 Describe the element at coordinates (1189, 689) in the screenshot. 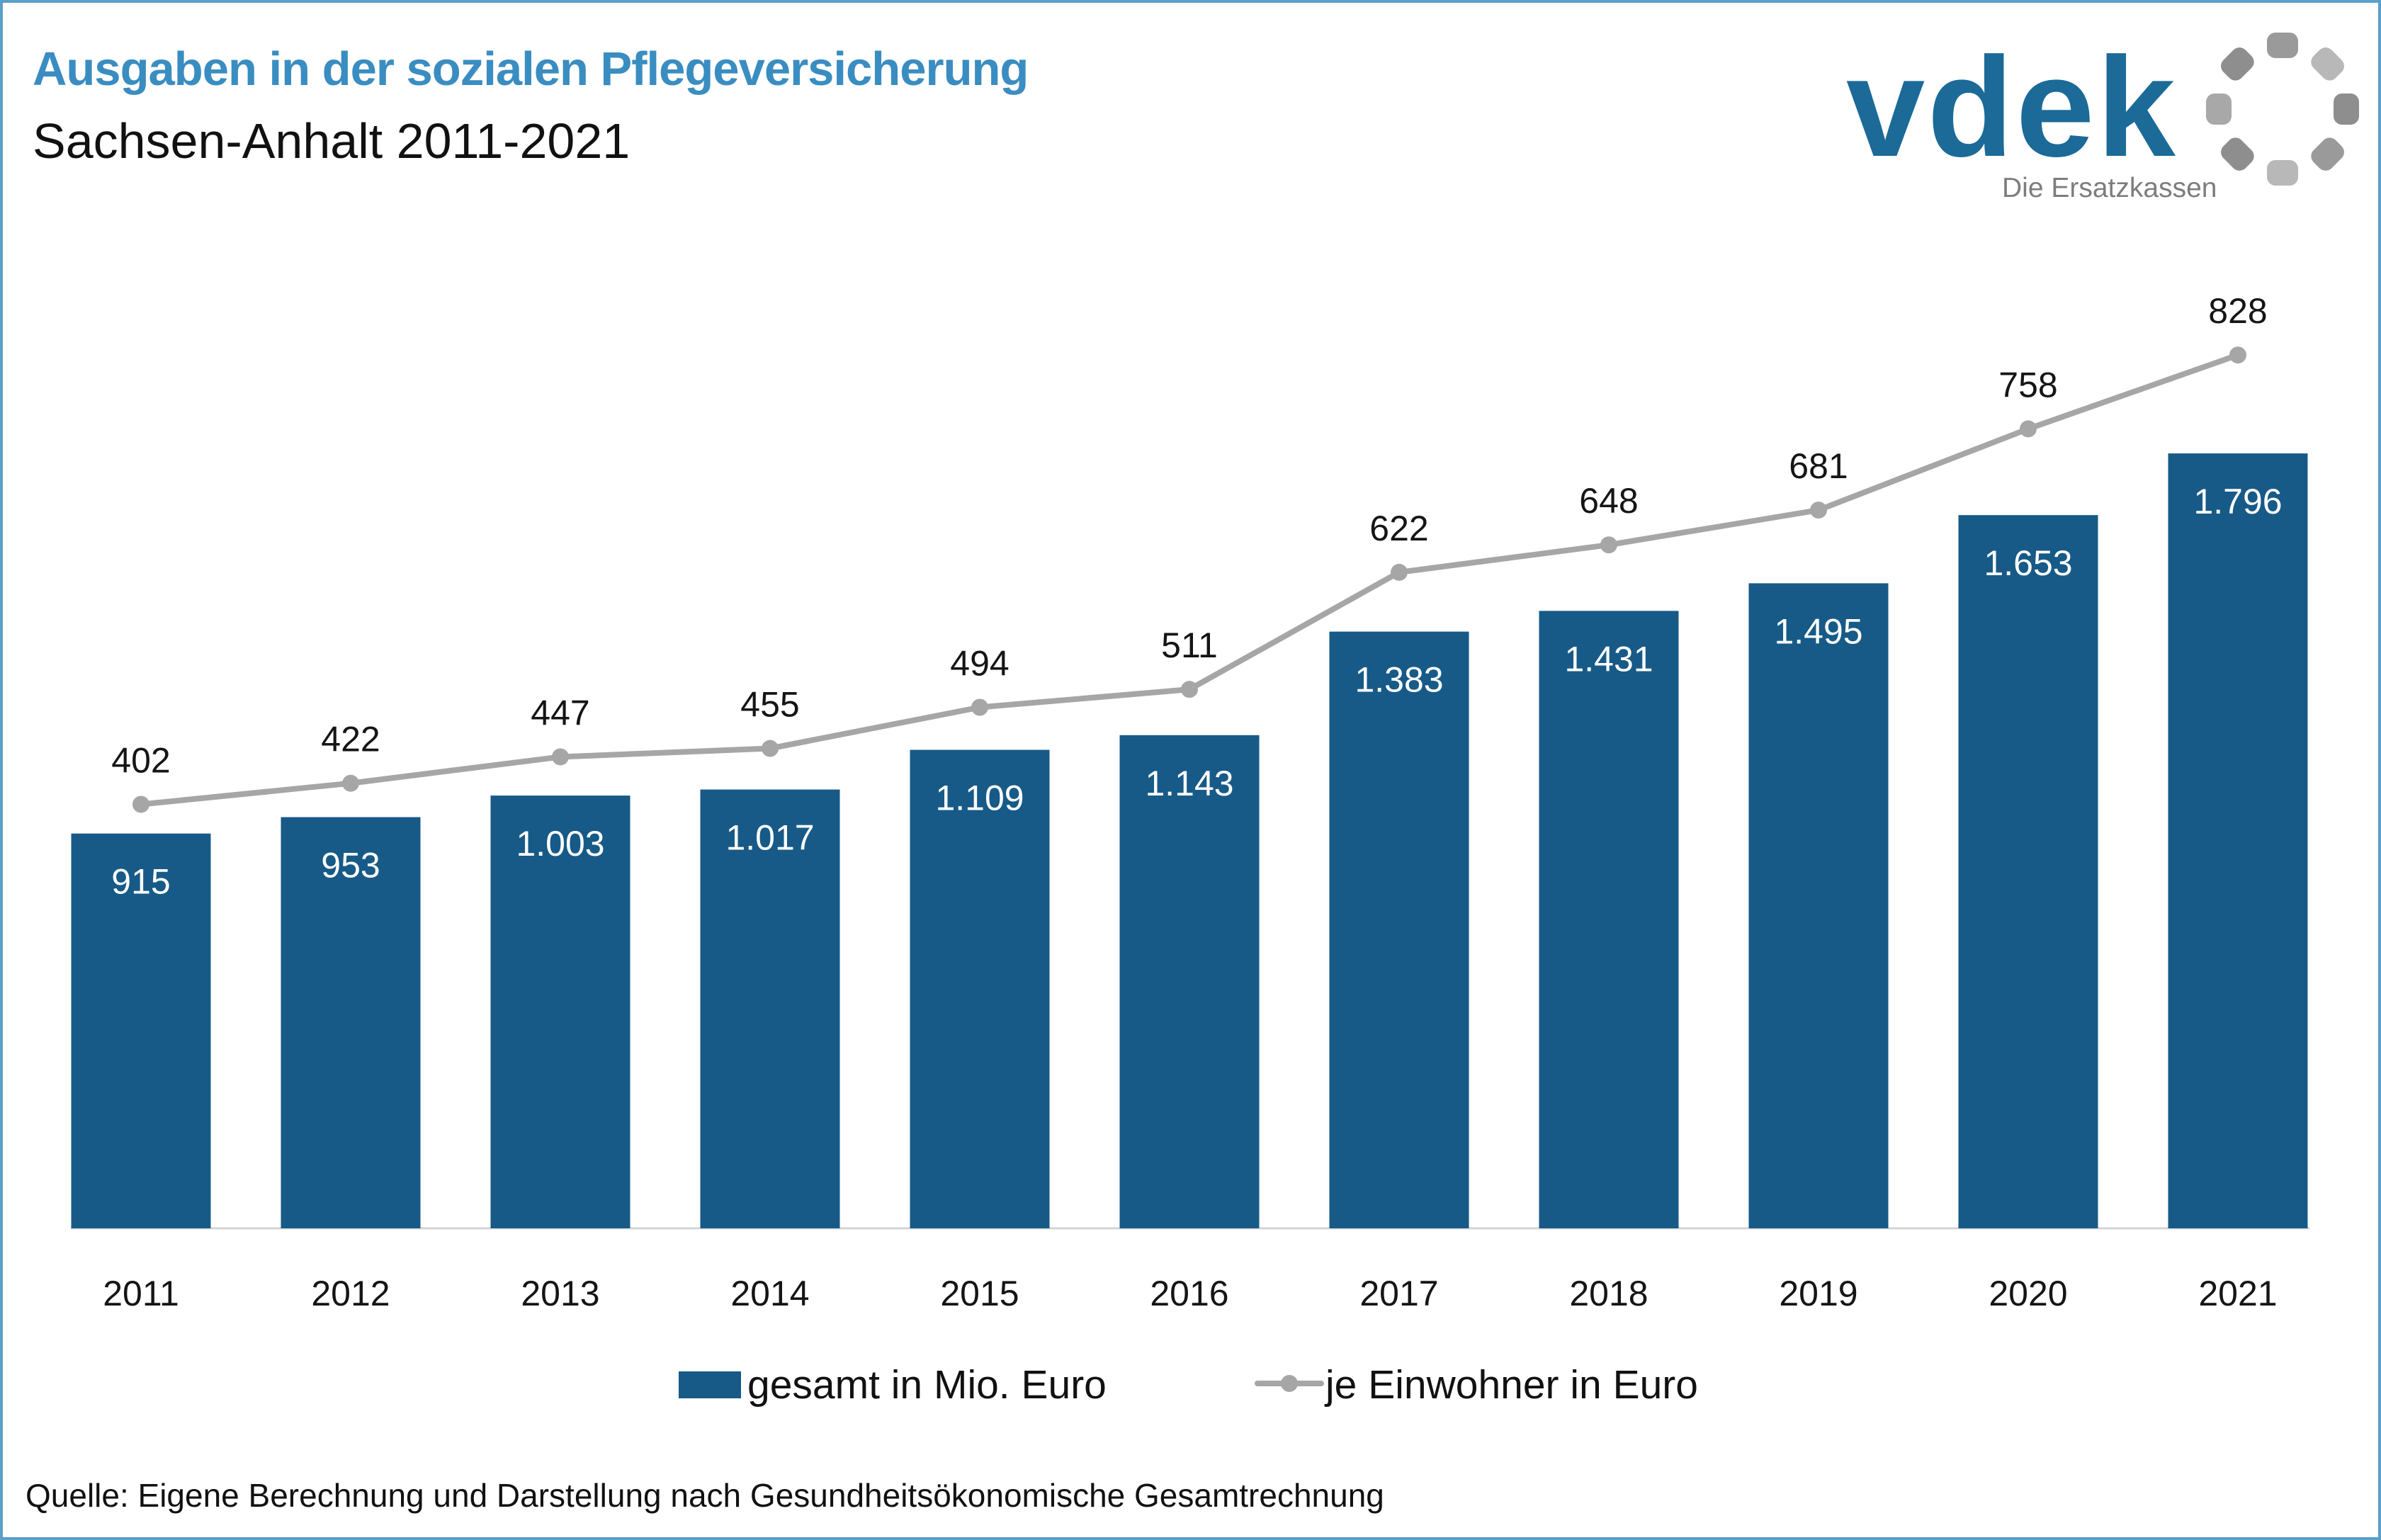

I see `line-point-2016` at that location.